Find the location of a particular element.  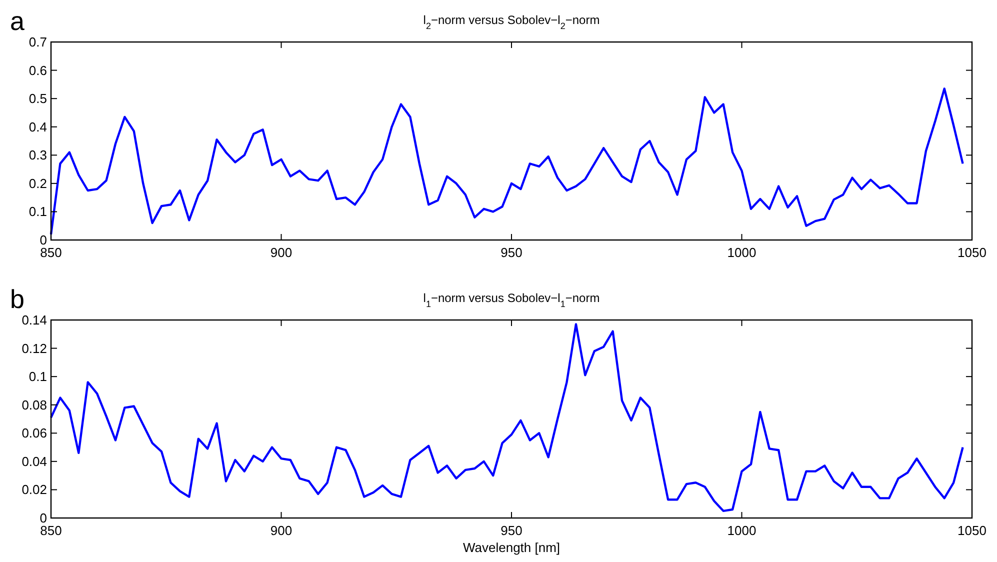

y-tick-label: 0.2 is located at coordinates (37, 183).